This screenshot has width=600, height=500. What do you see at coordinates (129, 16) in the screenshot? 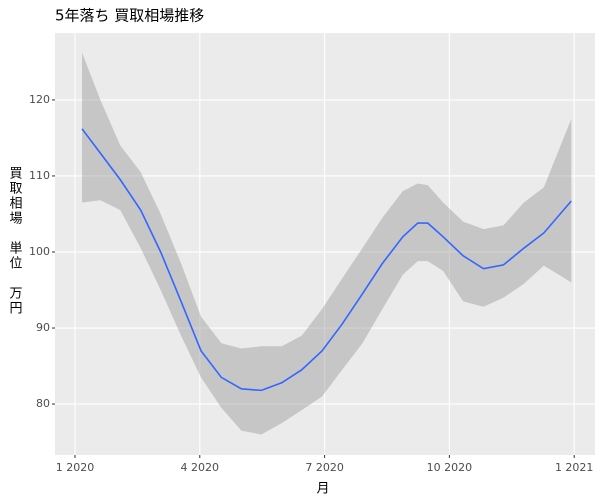
I see `chart-title: 5年落ち 買取相場推移` at bounding box center [129, 16].